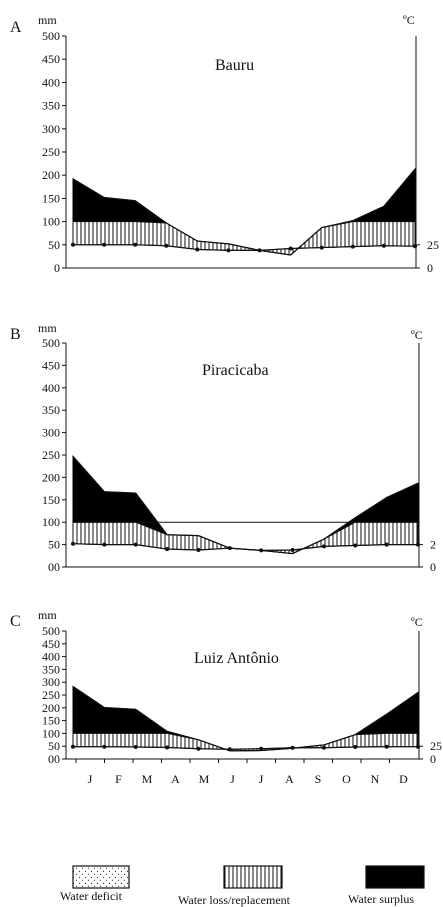 This screenshot has width=443, height=907. I want to click on legend-swatch-surplus, so click(395, 877).